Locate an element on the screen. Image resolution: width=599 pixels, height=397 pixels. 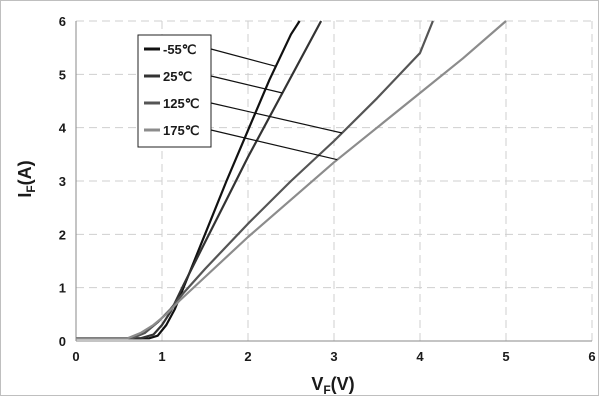
x-axis-label: VF(V) is located at coordinates (332, 385).